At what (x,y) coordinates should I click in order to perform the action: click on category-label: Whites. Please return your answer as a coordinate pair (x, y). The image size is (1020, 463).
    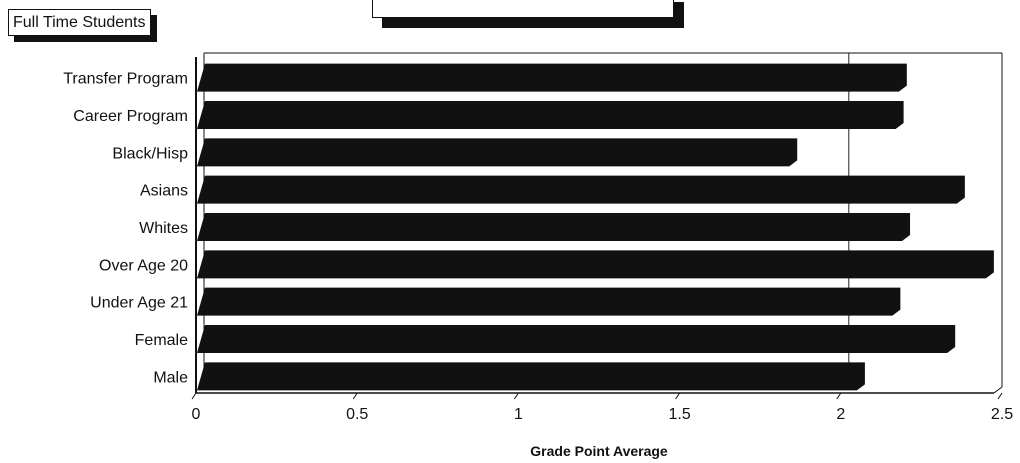
    Looking at the image, I should click on (163, 228).